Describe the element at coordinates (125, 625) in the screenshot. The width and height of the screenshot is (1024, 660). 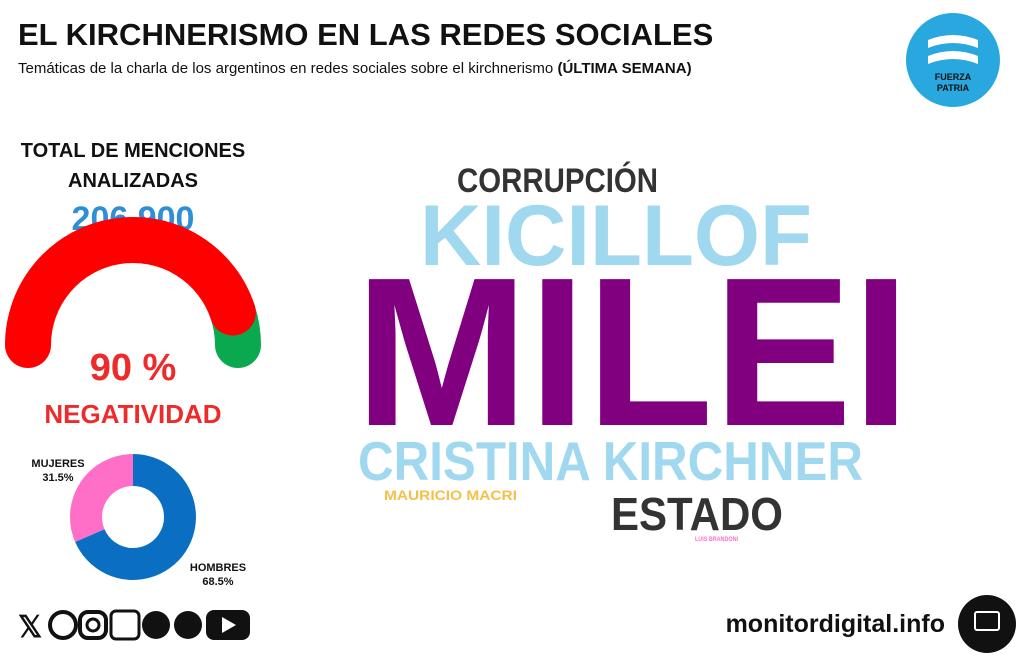
I see `icon-app` at that location.